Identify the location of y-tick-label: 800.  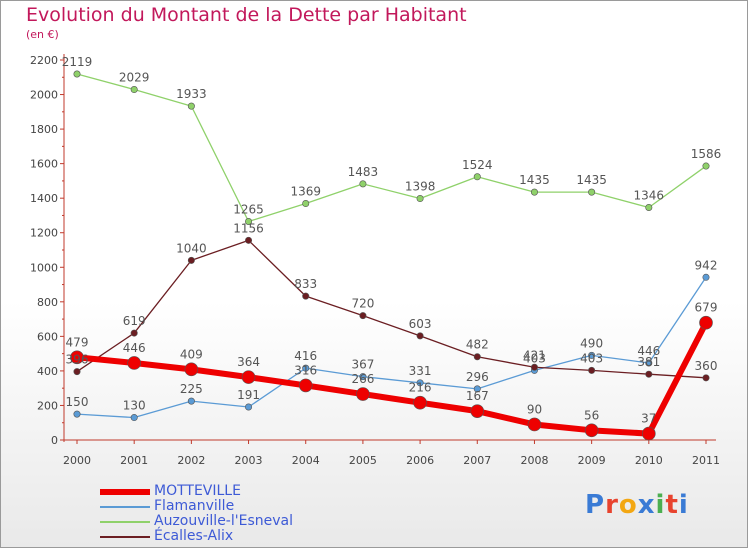
(47, 302).